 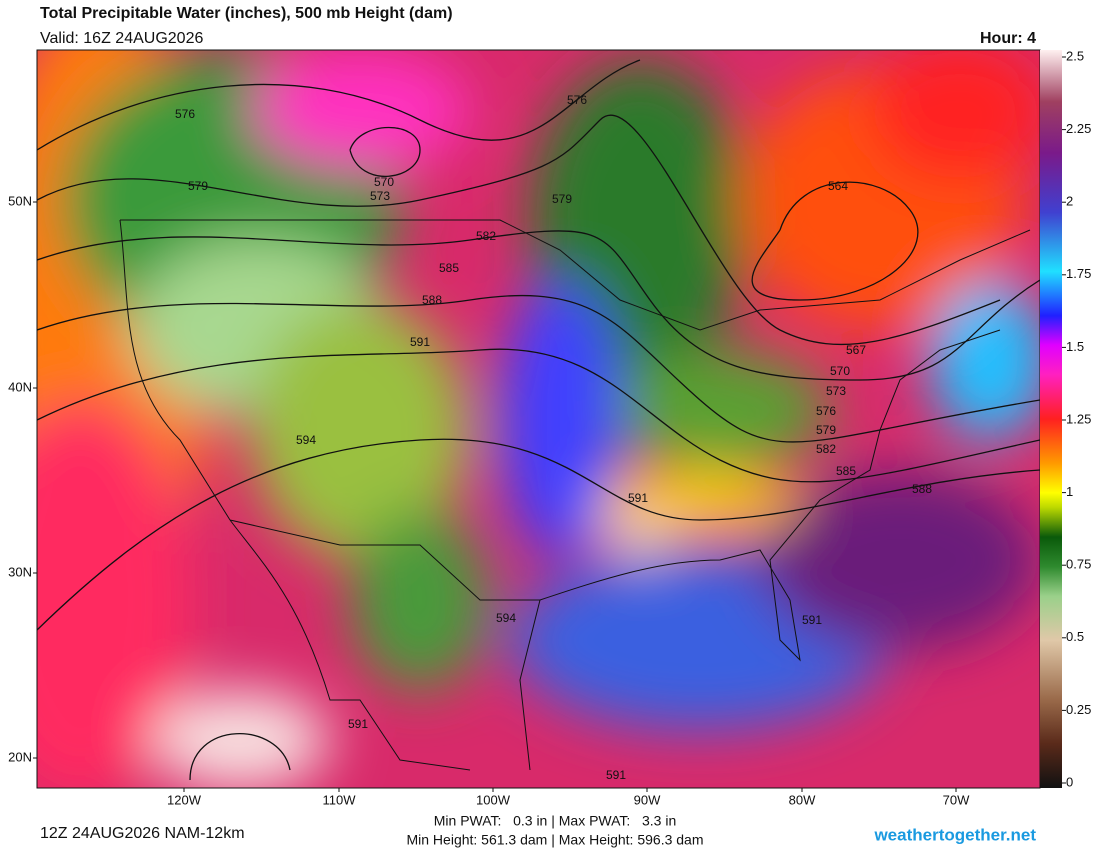 I want to click on colorbar, so click(x=1051, y=419).